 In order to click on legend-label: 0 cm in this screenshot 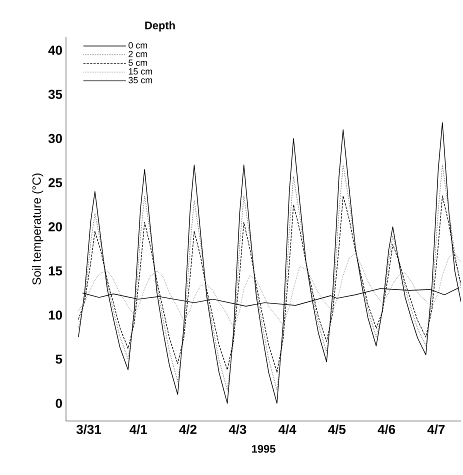, I will do `click(138, 45)`.